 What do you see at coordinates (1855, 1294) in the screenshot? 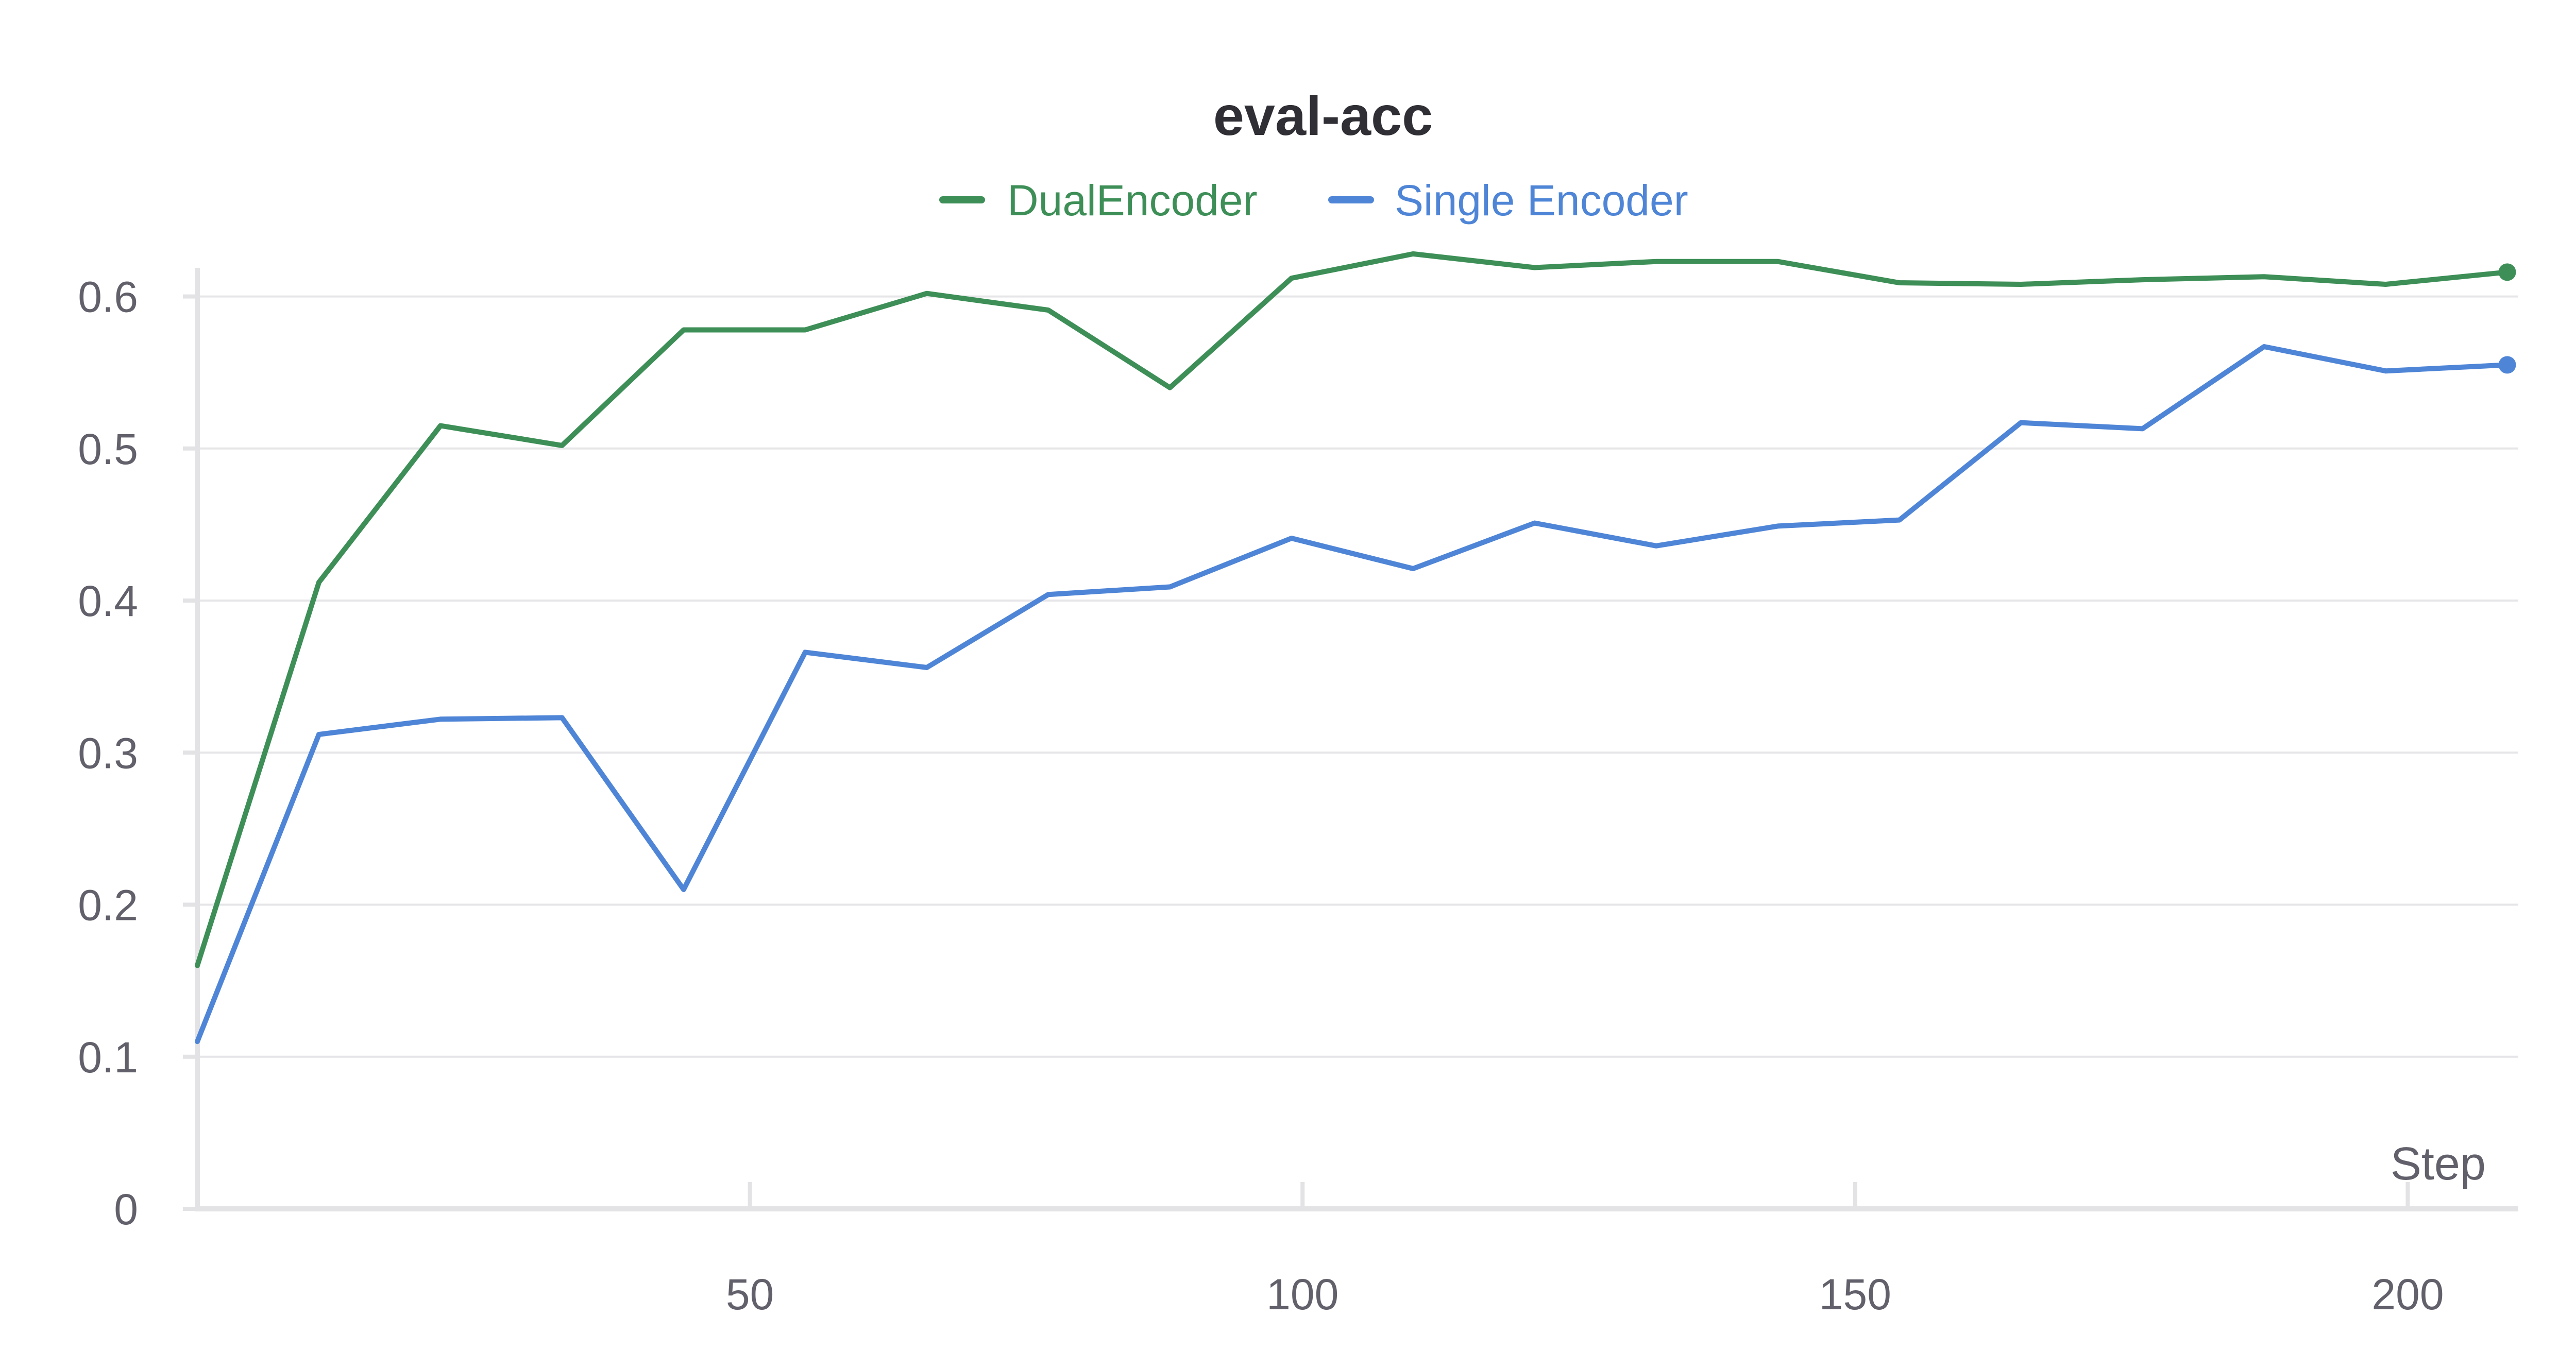
I see `x-tick-label: 150` at bounding box center [1855, 1294].